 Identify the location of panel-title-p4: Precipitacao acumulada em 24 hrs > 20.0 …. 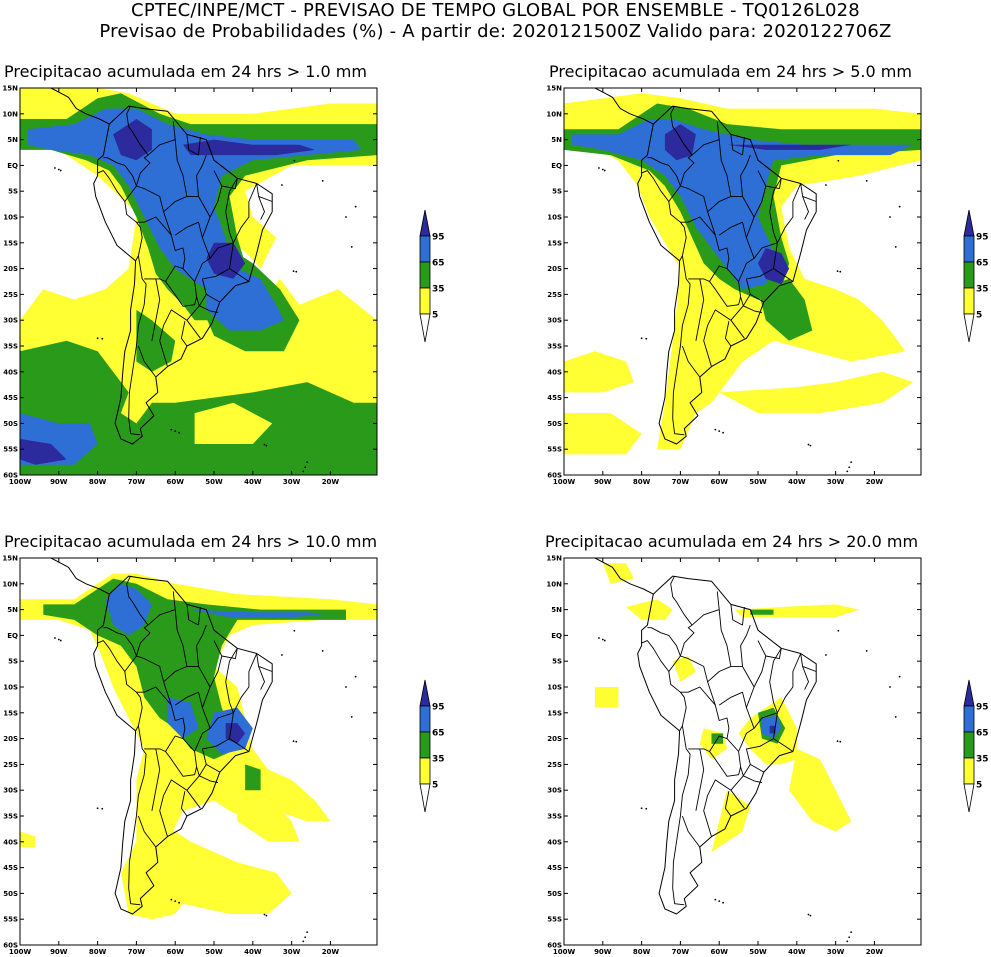
(732, 541).